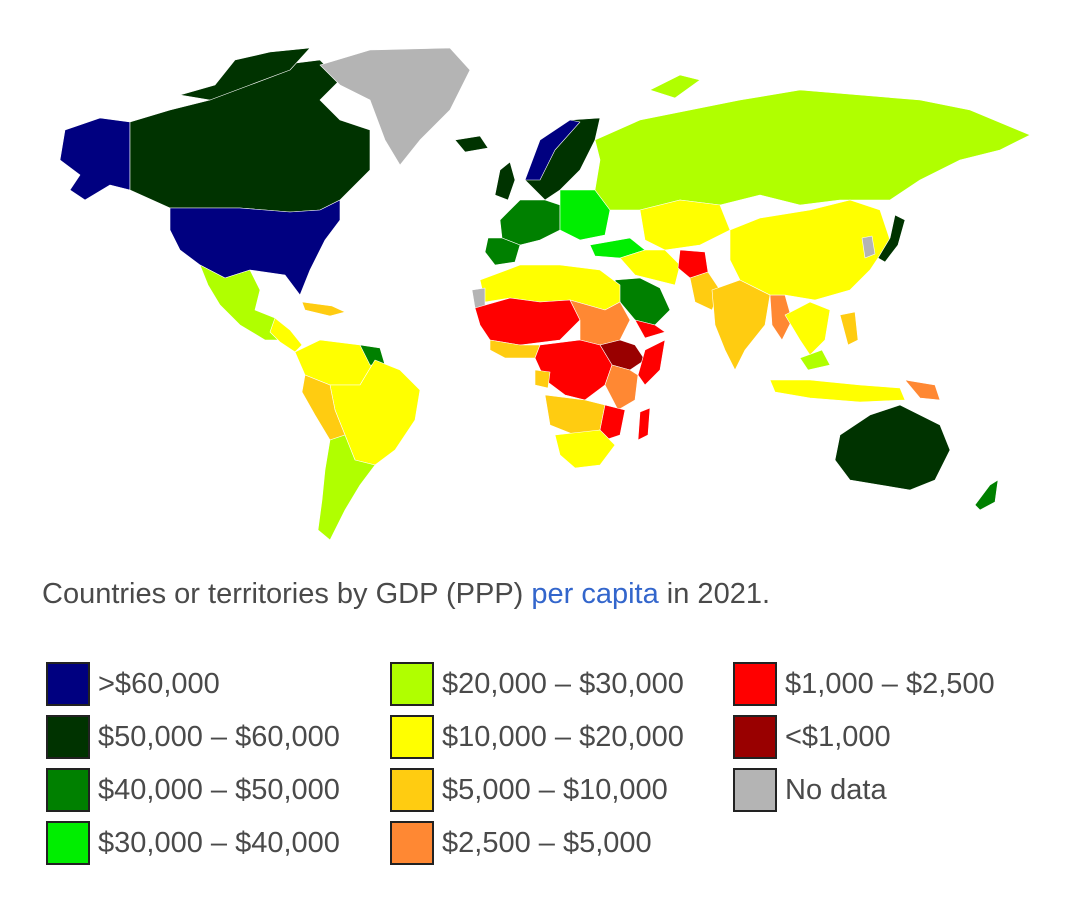 The height and width of the screenshot is (897, 1080). I want to click on legend-item: $2,500 – $5,000, so click(521, 843).